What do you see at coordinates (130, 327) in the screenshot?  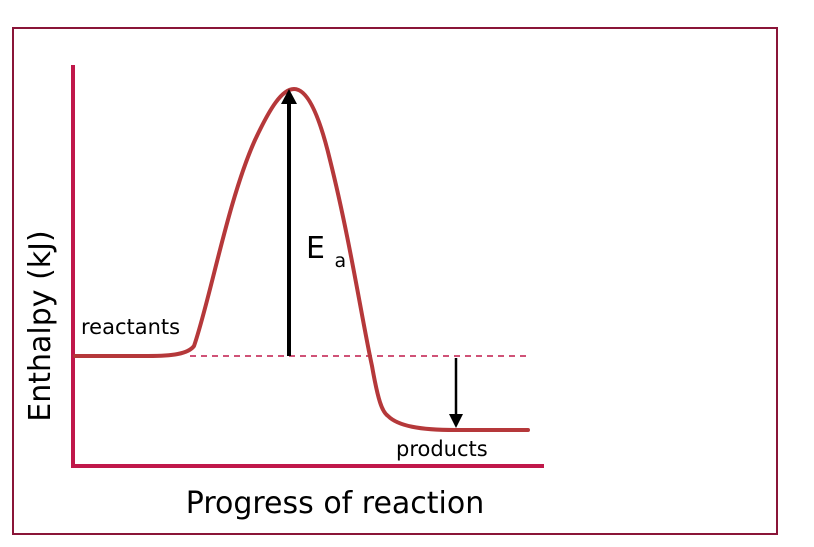 I see `reactants-label: reactants` at bounding box center [130, 327].